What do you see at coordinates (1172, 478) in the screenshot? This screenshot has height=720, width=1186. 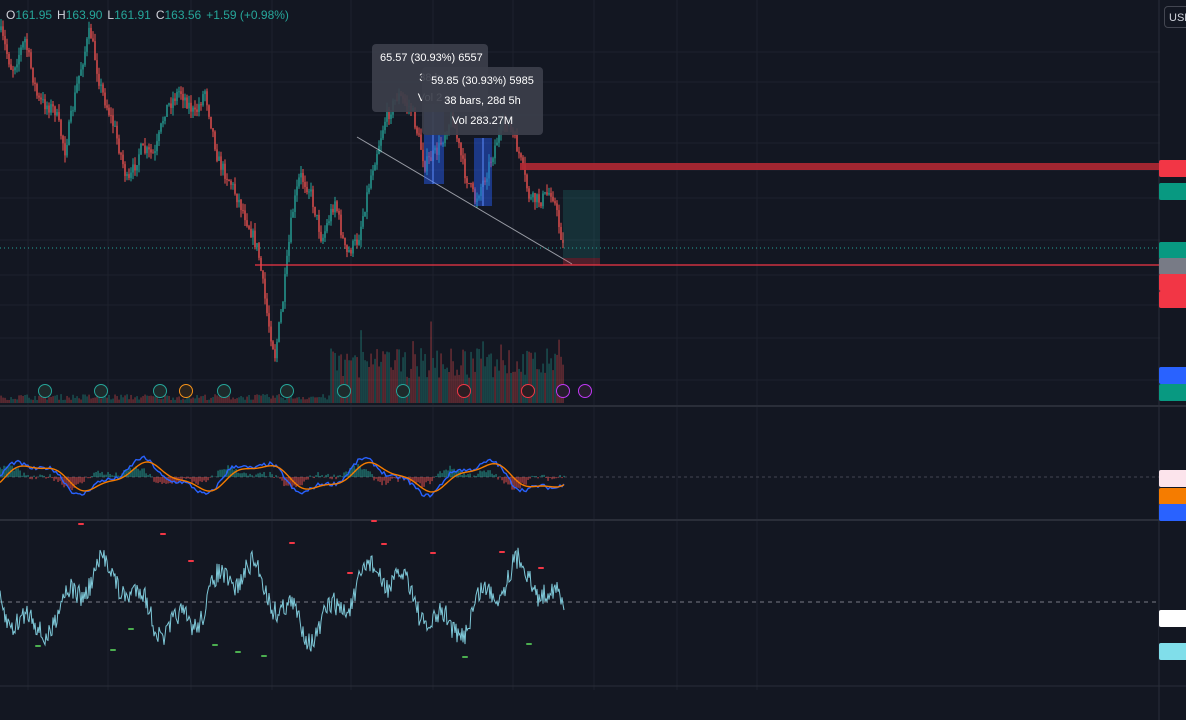 I see `macd-pill` at bounding box center [1172, 478].